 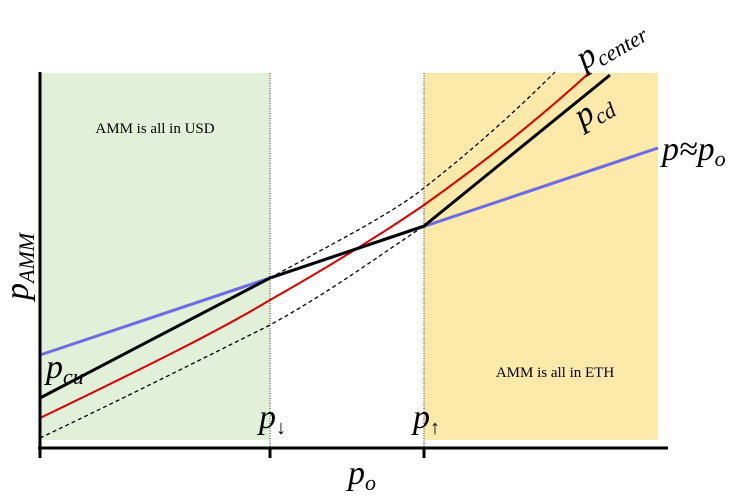 What do you see at coordinates (154, 129) in the screenshot?
I see `region-label: AMM is all in USD` at bounding box center [154, 129].